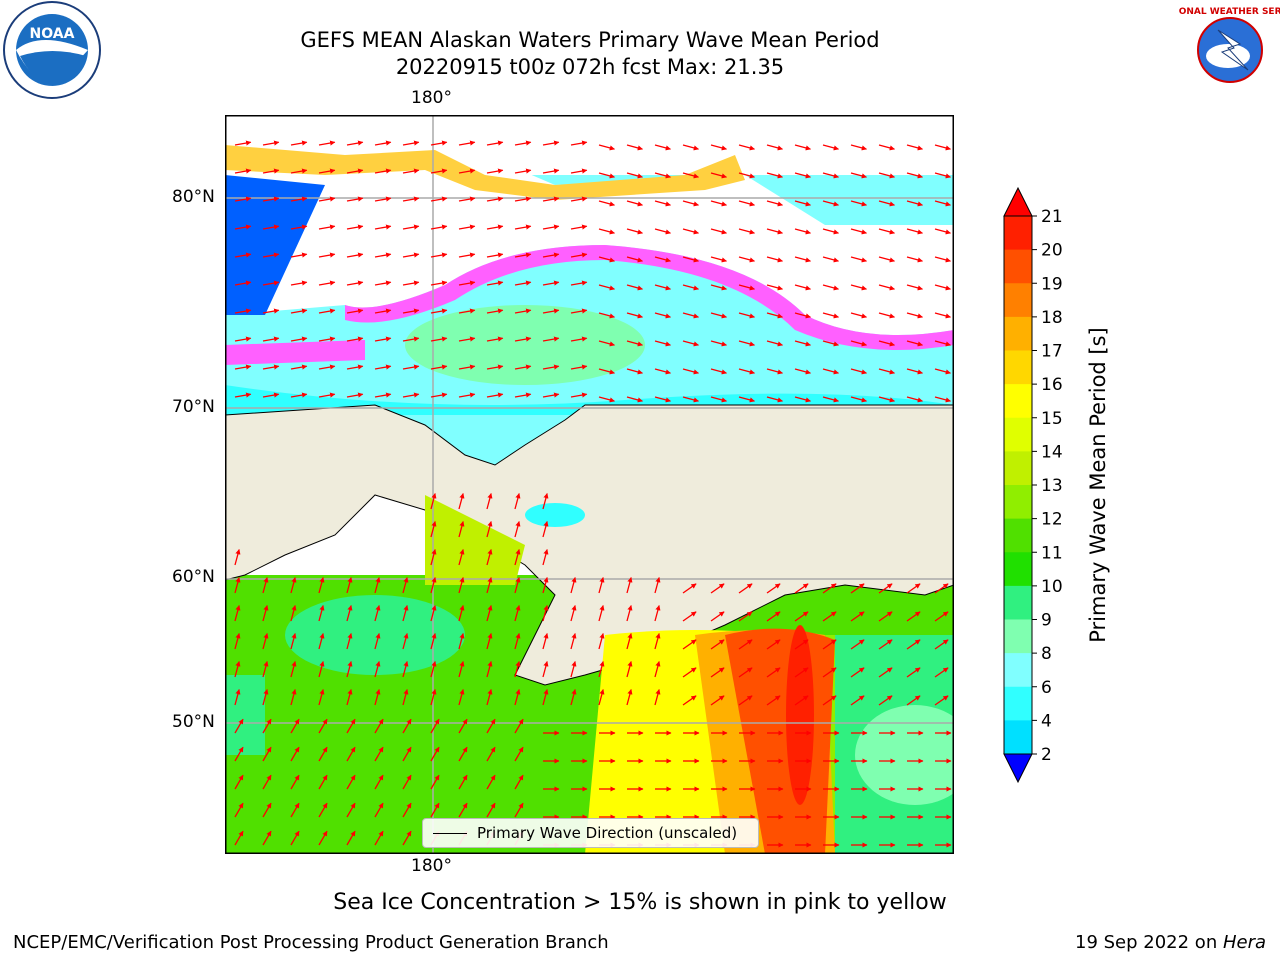 The image size is (1280, 960). I want to click on sea-ice-edge-yellow, so click(485, 172).